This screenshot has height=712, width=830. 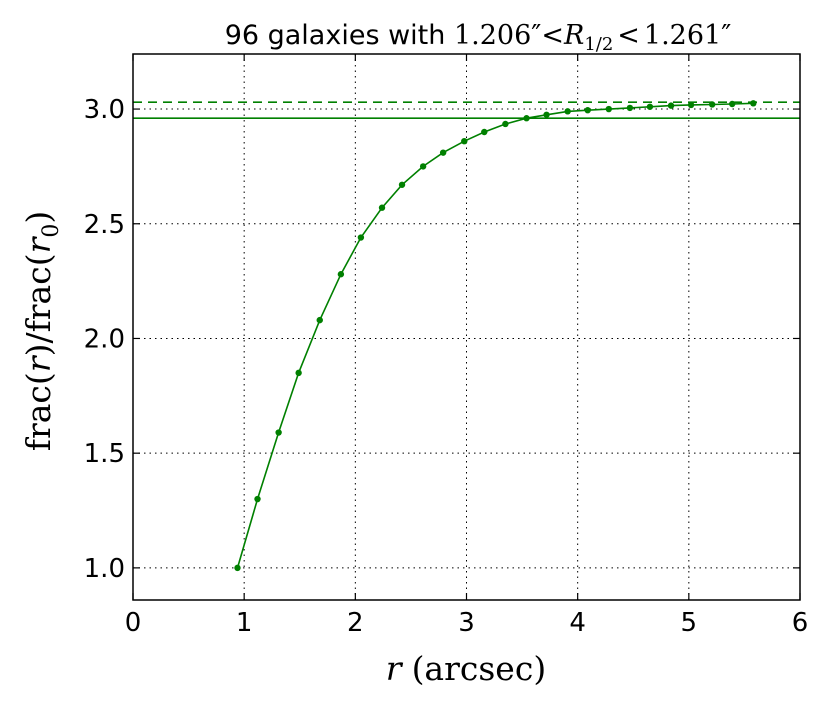 I want to click on x-axis-unit: (arcsec), so click(x=479, y=668).